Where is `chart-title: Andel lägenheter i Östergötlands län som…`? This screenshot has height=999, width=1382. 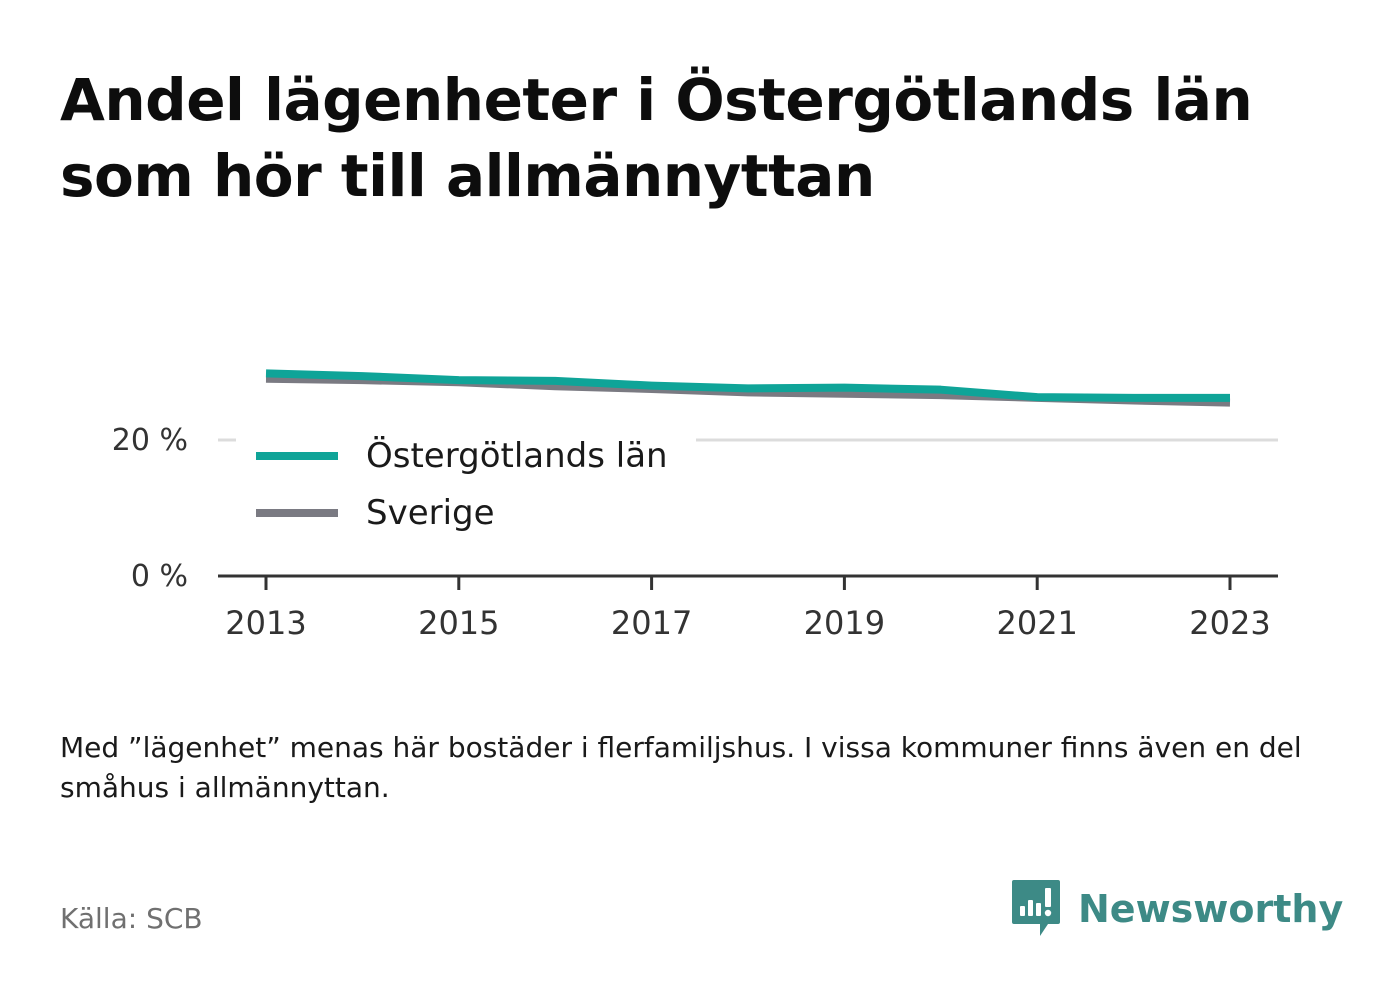
chart-title: Andel lägenheter i Östergötlands län som… is located at coordinates (656, 138).